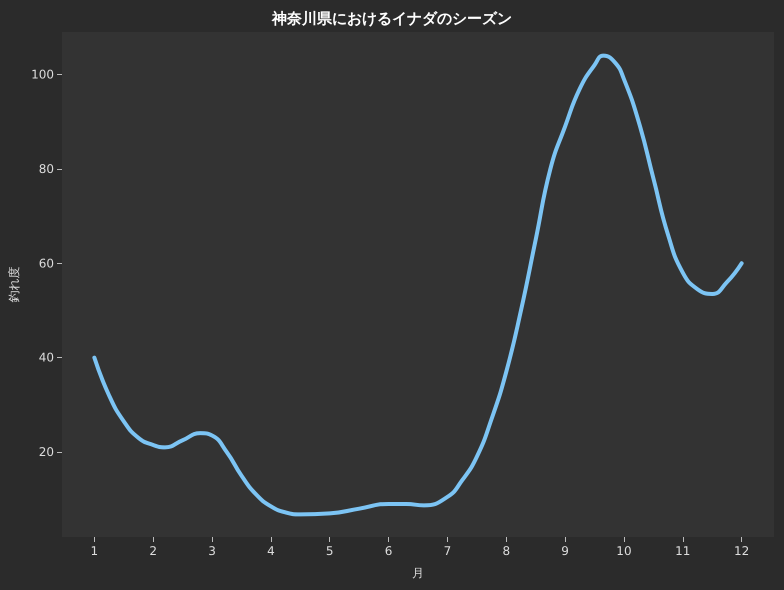 The image size is (784, 590). What do you see at coordinates (46, 169) in the screenshot?
I see `y-tick-label: 80` at bounding box center [46, 169].